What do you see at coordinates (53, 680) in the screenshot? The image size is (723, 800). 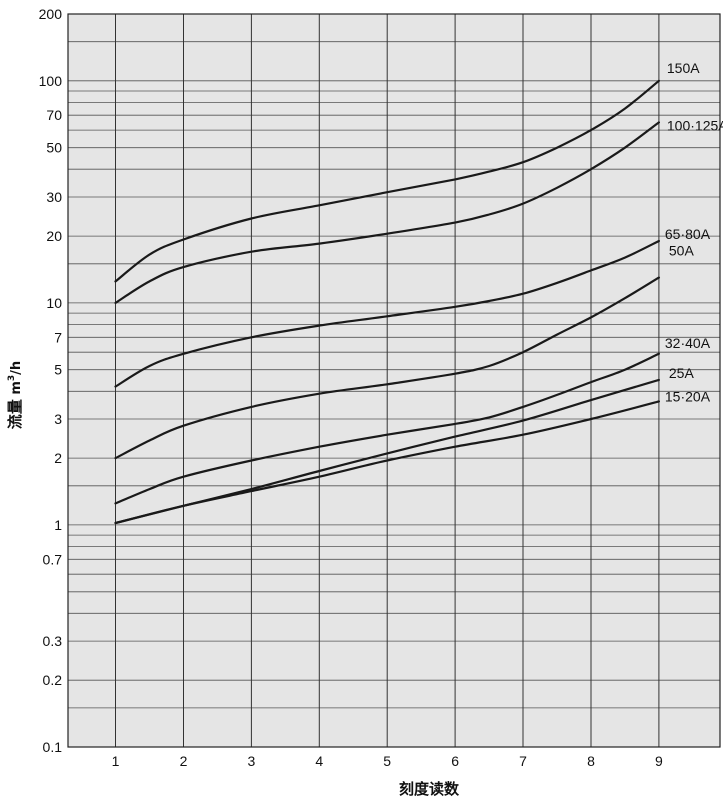 I see `y-tick-label: 0.2` at bounding box center [53, 680].